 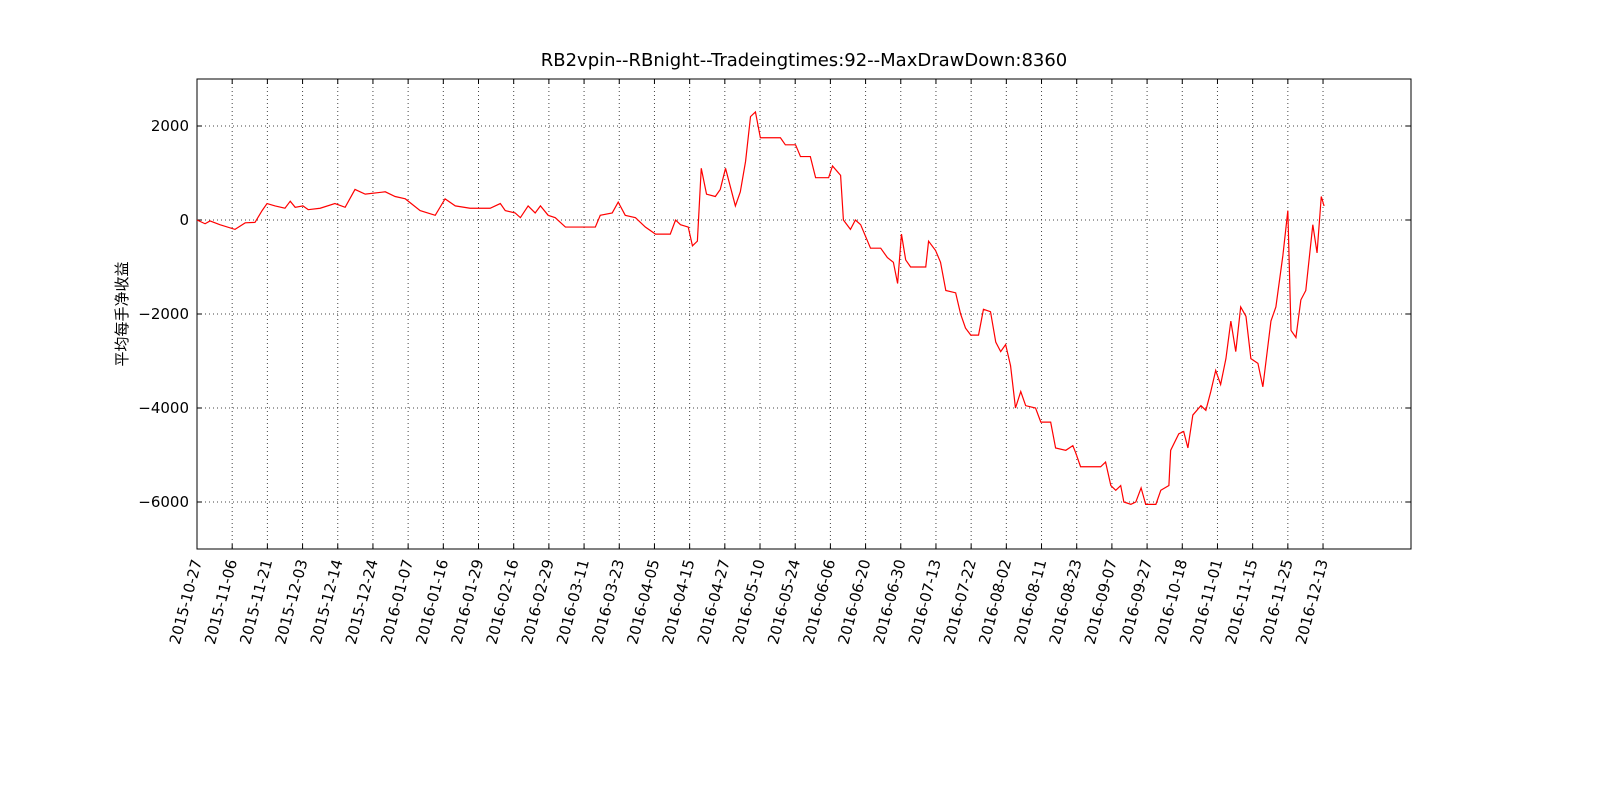 What do you see at coordinates (1242, 601) in the screenshot?
I see `x-tick-label: 2016-11-15` at bounding box center [1242, 601].